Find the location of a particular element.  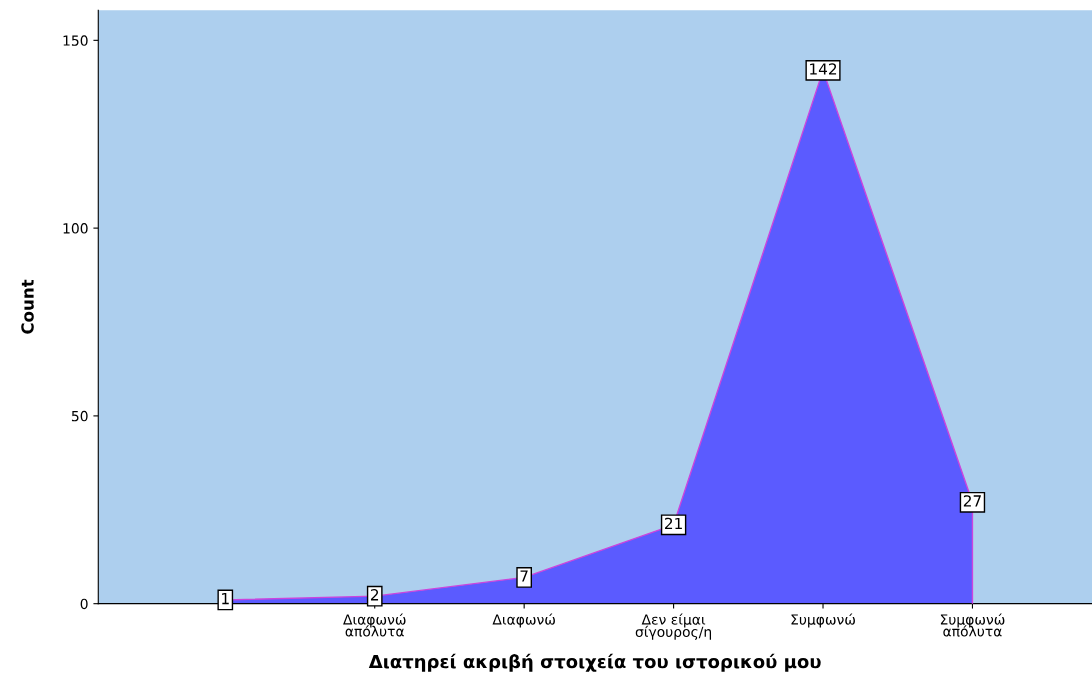

x-tick-label: Διαφωνώ is located at coordinates (523, 620).